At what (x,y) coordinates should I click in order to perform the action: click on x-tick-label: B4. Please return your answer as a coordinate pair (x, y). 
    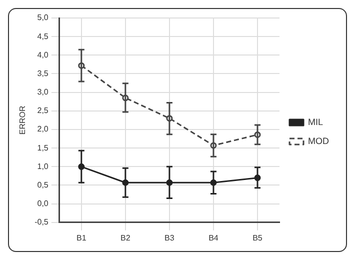
    Looking at the image, I should click on (213, 237).